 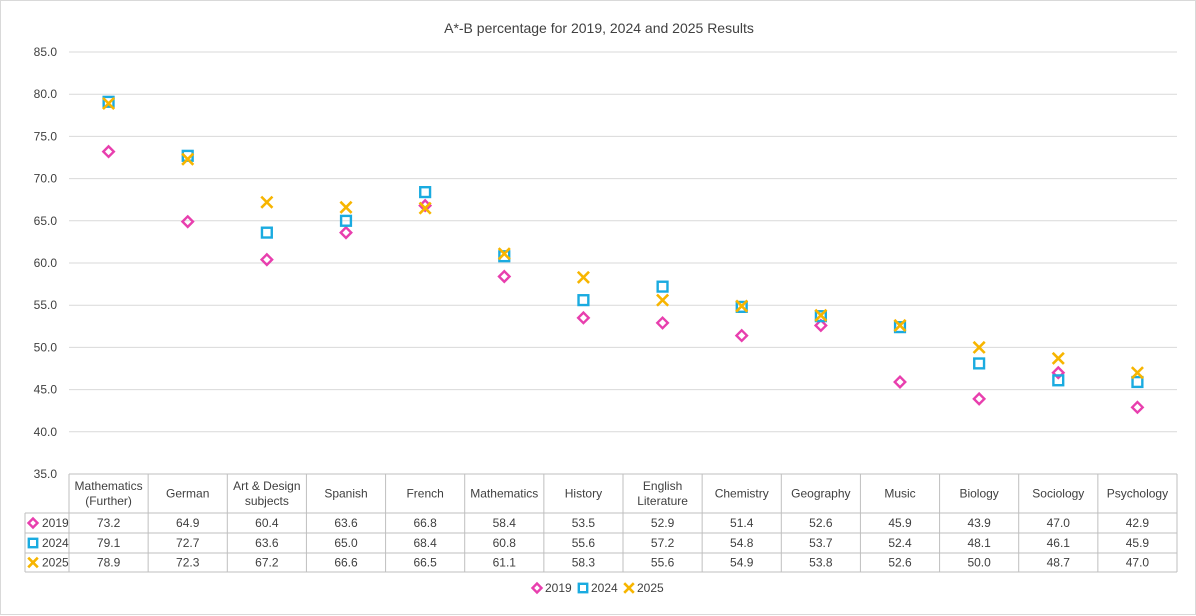 I want to click on category-label: subjects, so click(x=267, y=501).